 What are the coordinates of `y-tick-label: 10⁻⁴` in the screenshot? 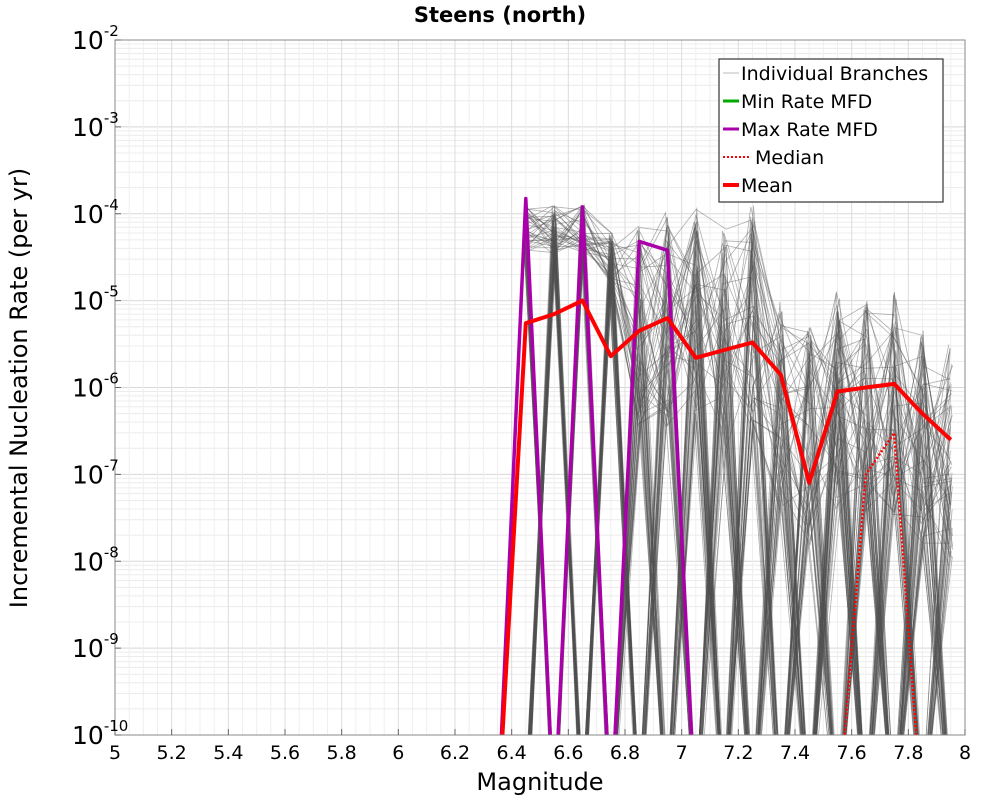 It's located at (95, 212).